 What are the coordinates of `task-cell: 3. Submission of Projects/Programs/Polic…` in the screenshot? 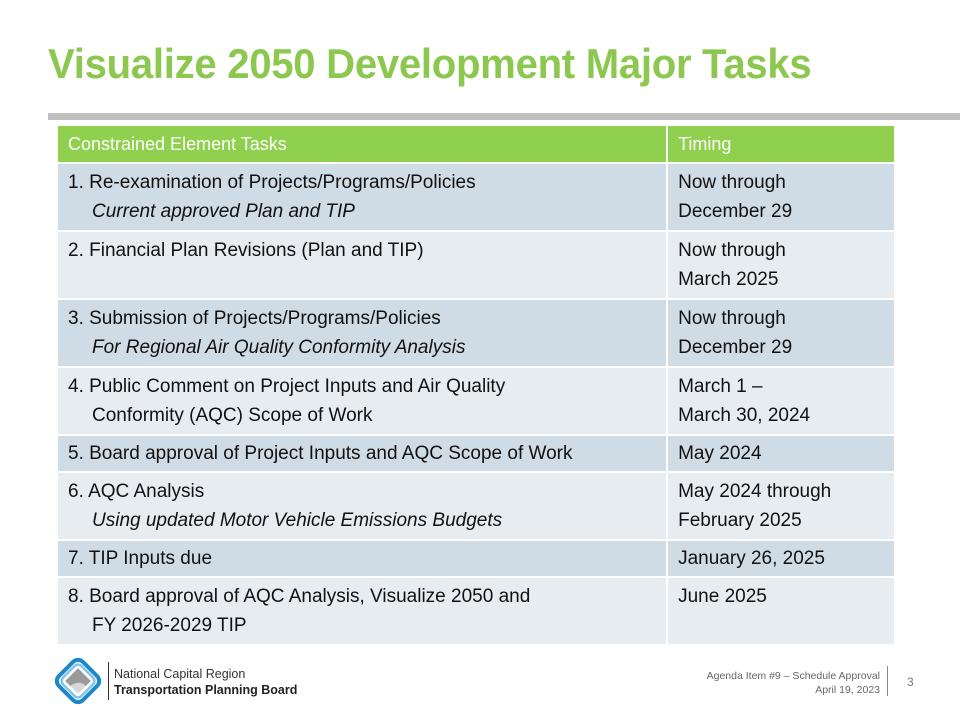 It's located at (362, 333).